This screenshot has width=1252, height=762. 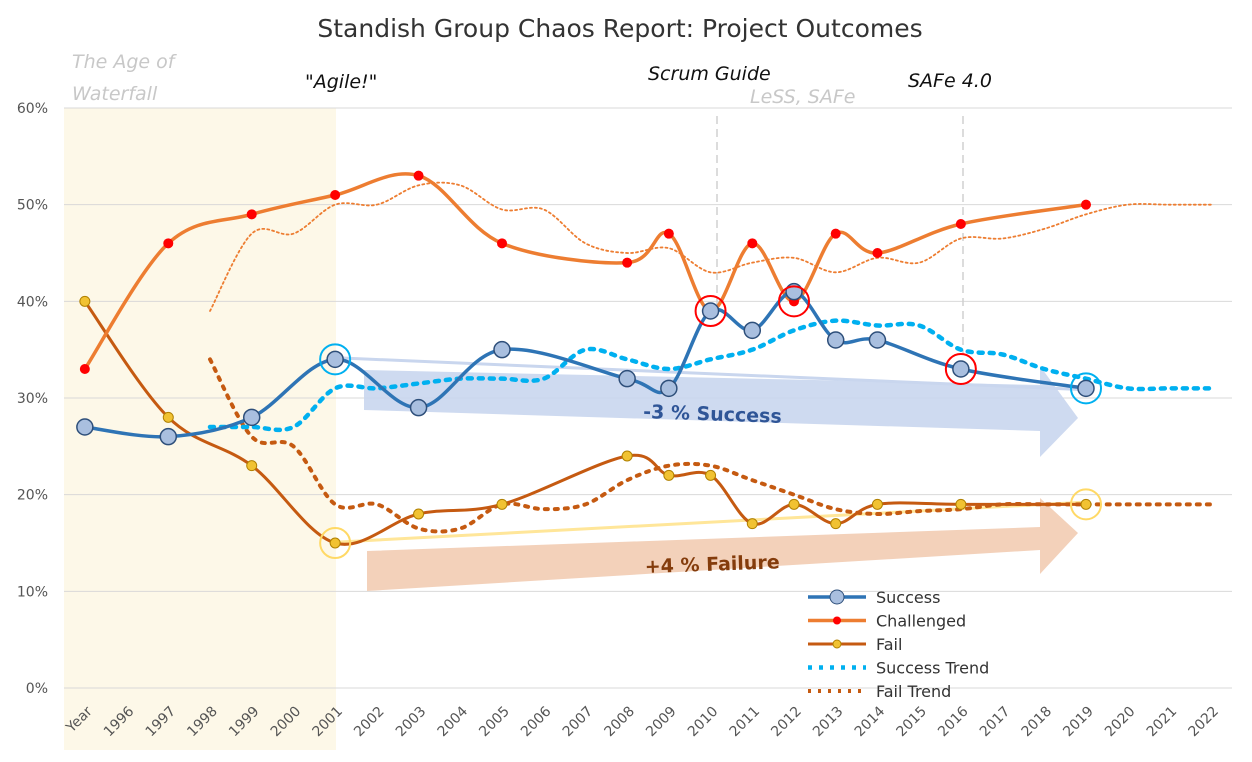 What do you see at coordinates (950, 81) in the screenshot?
I see `safe4-label: SAFe 4.0` at bounding box center [950, 81].